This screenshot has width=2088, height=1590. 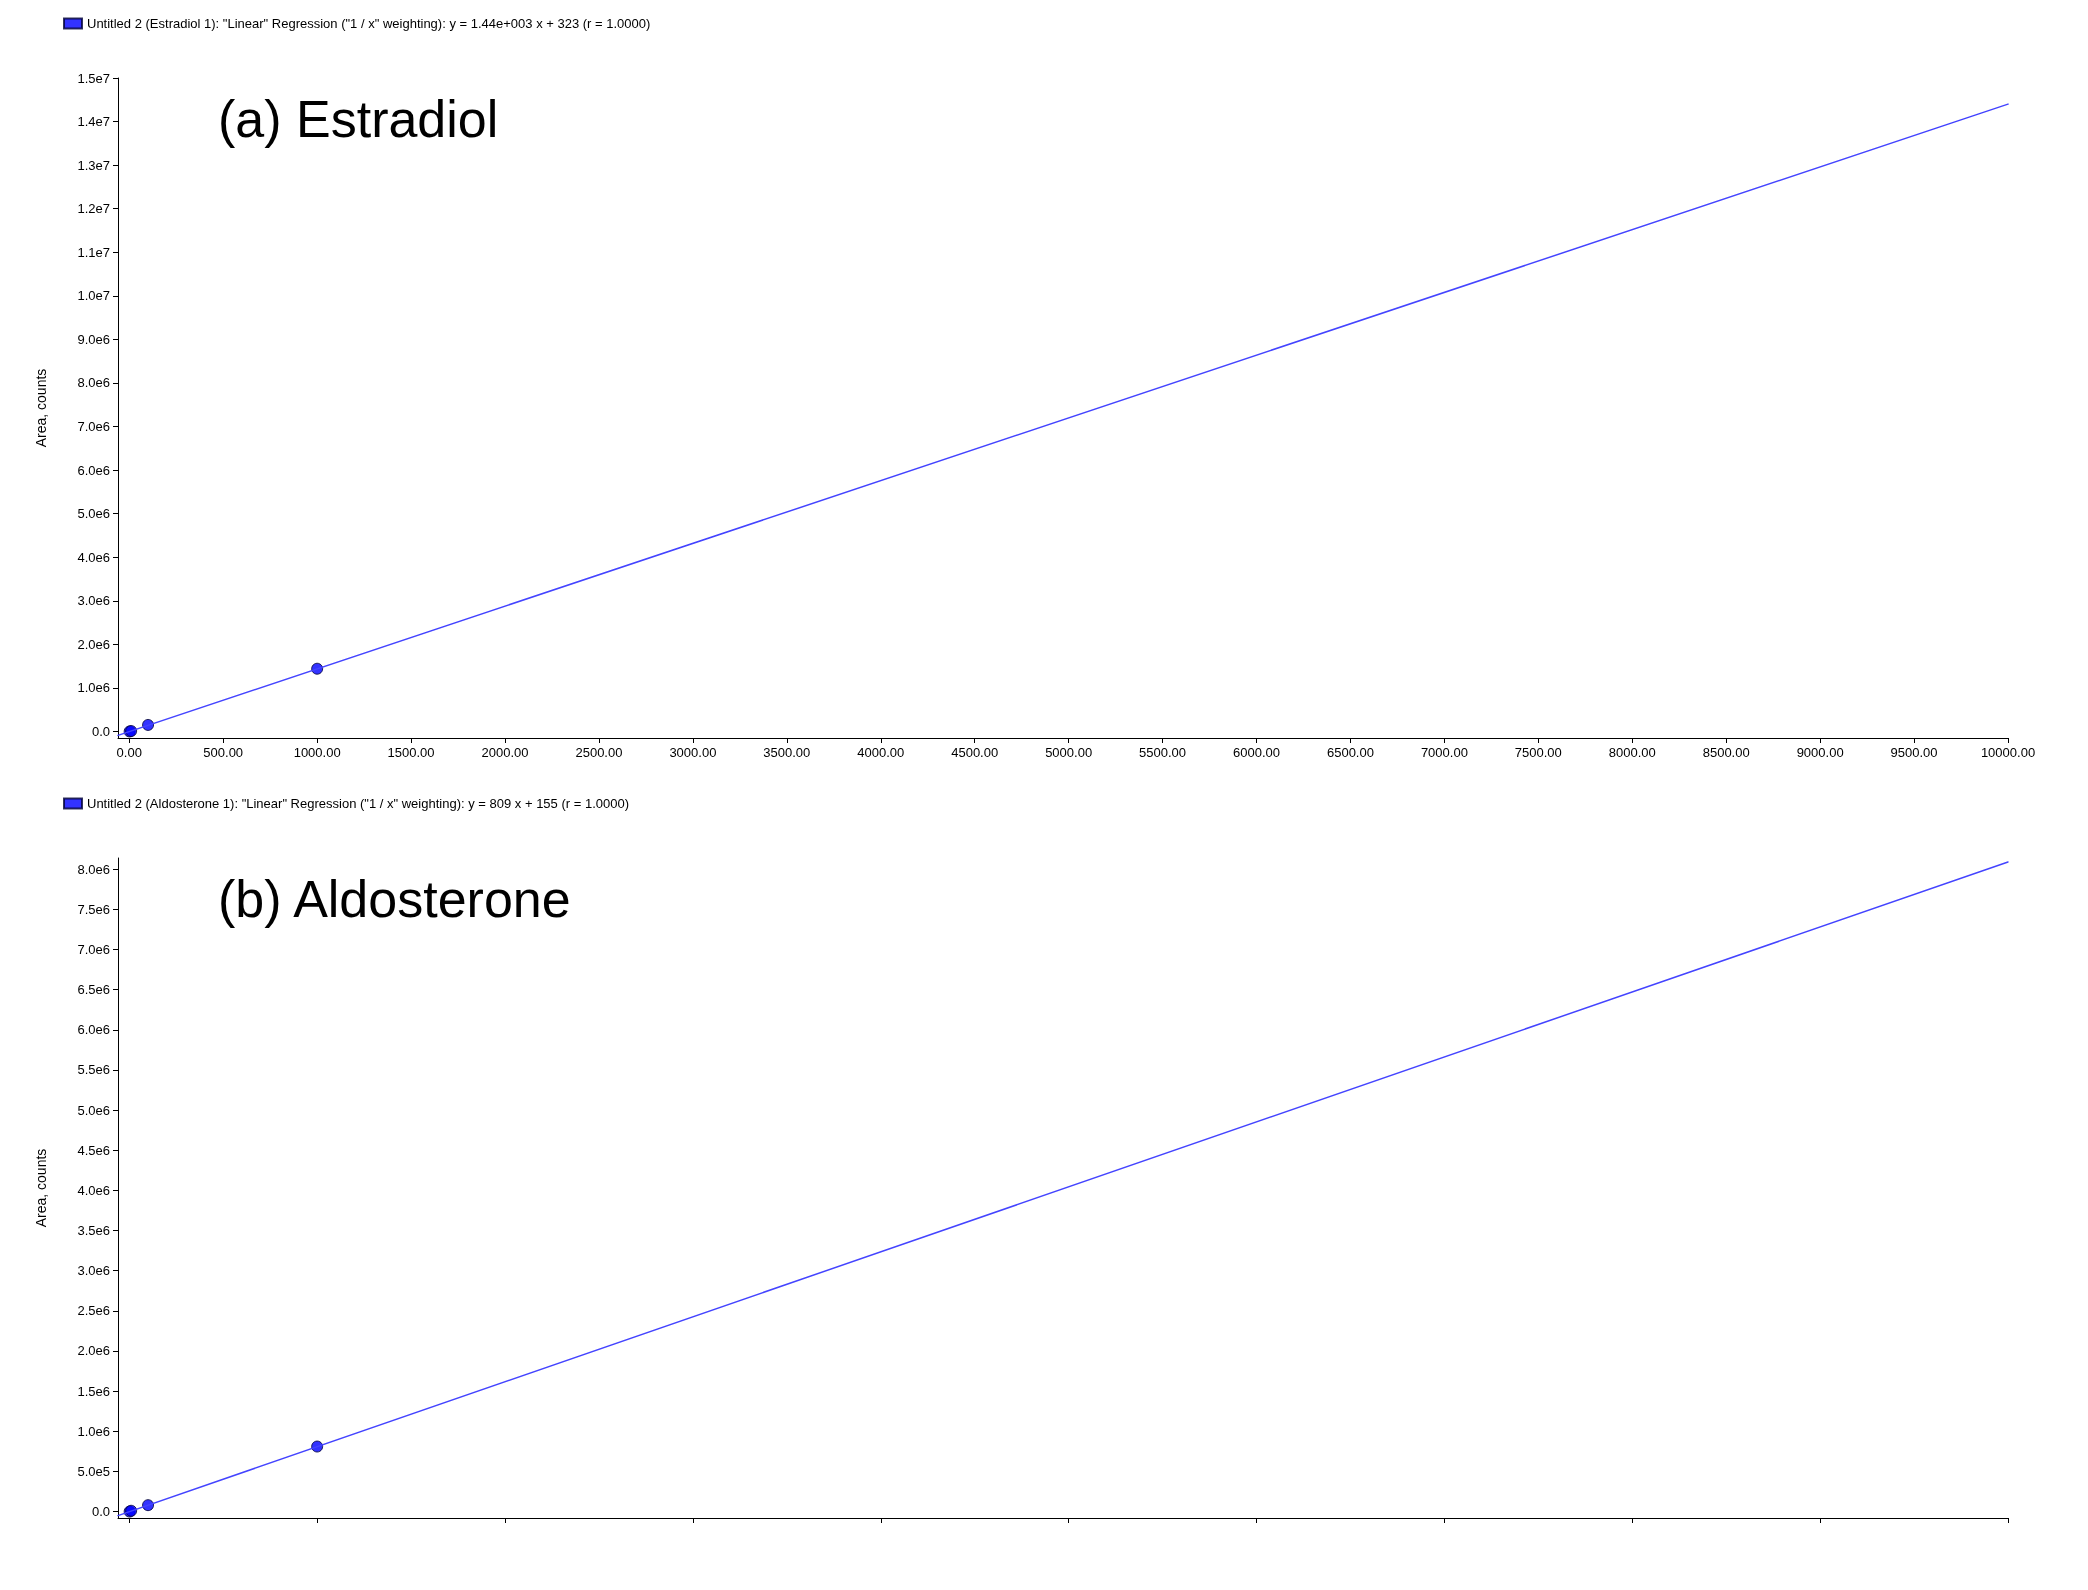 I want to click on y-tick-label: 9.0e6, so click(x=93, y=339).